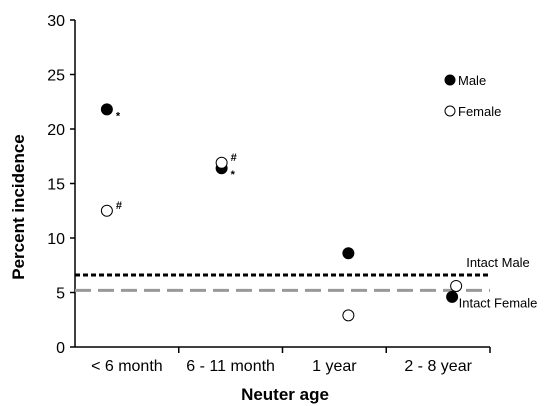 The width and height of the screenshot is (557, 406). Describe the element at coordinates (306, 282) in the screenshot. I see `reference-lines: Intact Male Intact Female` at that location.